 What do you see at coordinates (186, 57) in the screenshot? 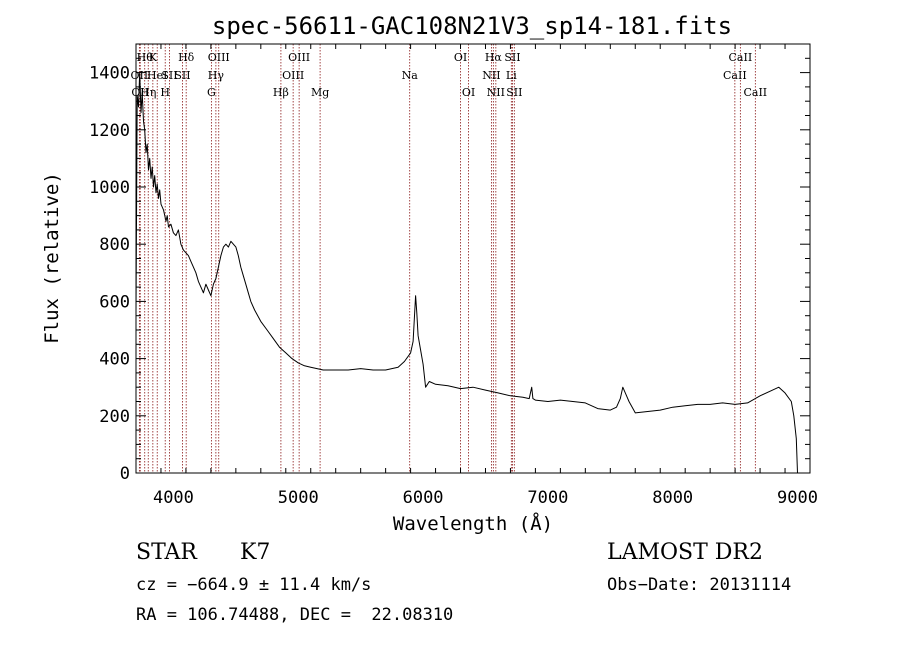
I see `spectral-line-label: Hδ` at bounding box center [186, 57].